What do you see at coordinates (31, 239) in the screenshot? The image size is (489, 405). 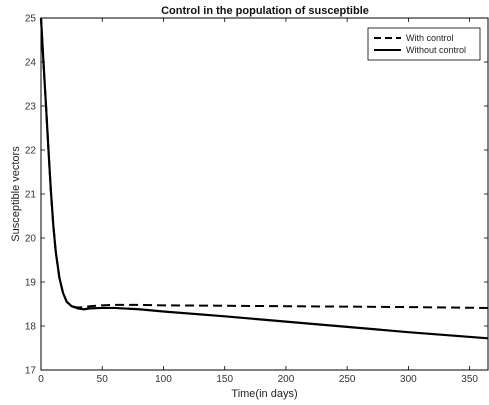 I see `y-tick-label: 20` at bounding box center [31, 239].